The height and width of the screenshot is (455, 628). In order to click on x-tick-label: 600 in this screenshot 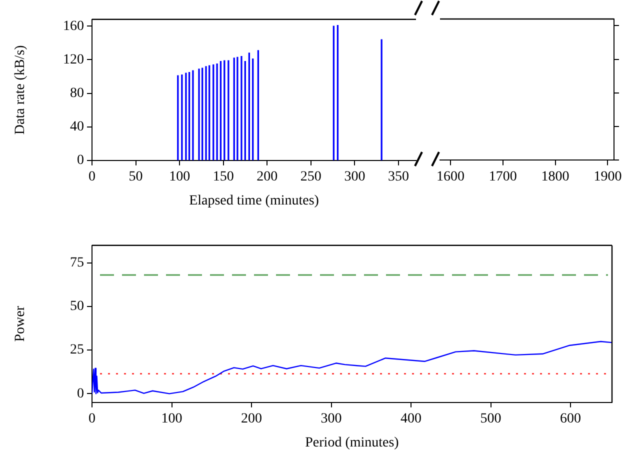, I will do `click(571, 418)`.